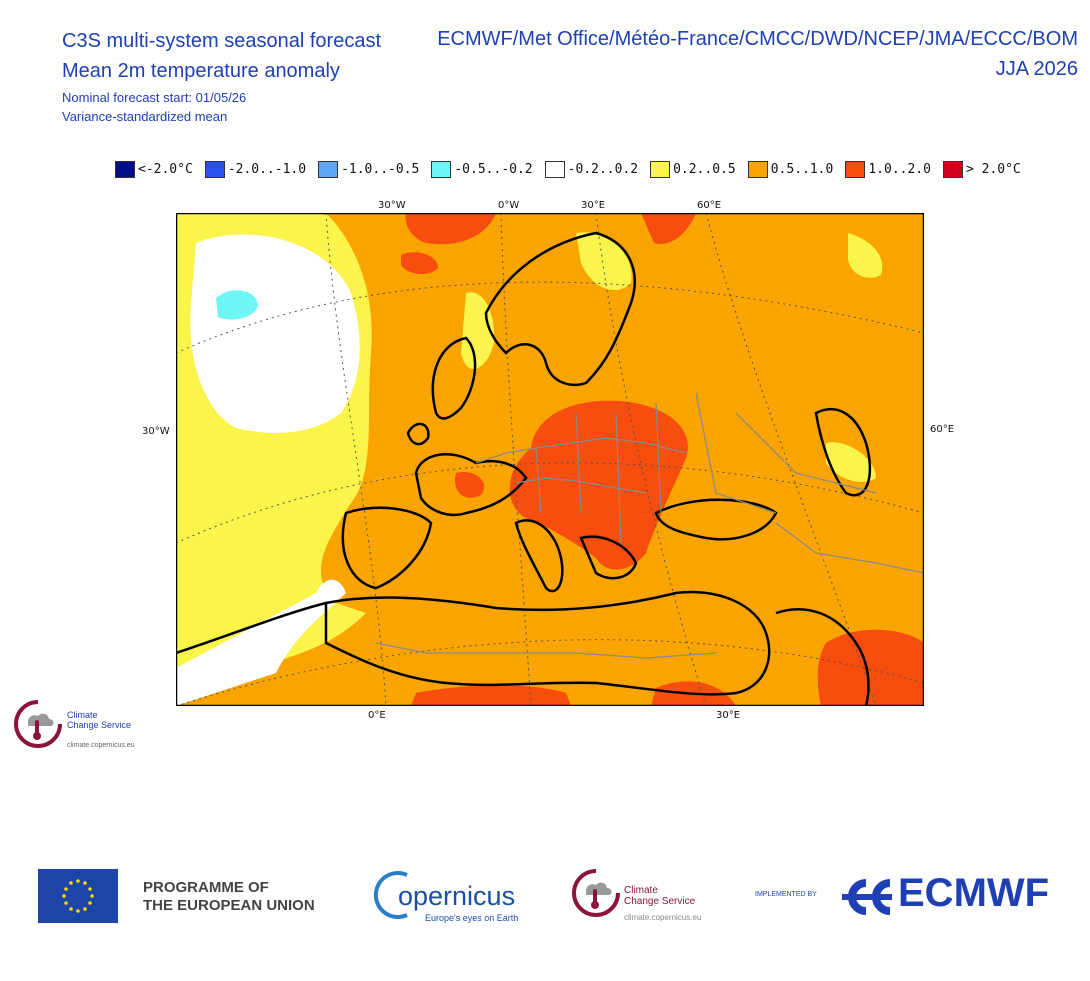 Image resolution: width=1090 pixels, height=981 pixels. Describe the element at coordinates (99, 725) in the screenshot. I see `c3s-small-line2: Change Service` at that location.